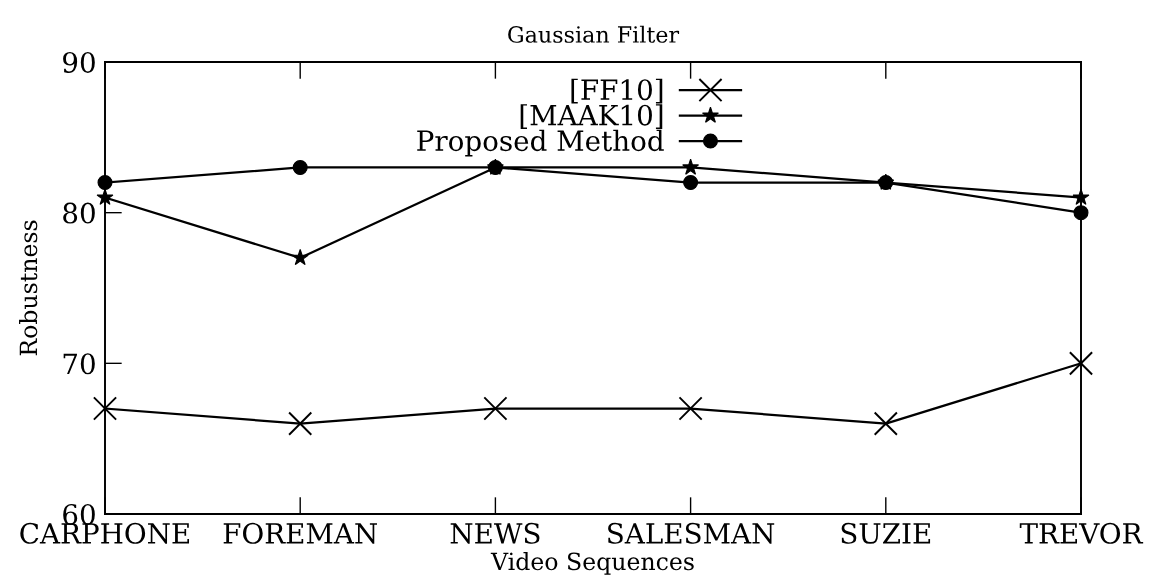  What do you see at coordinates (592, 563) in the screenshot?
I see `x-axis-title: Video Sequences` at bounding box center [592, 563].